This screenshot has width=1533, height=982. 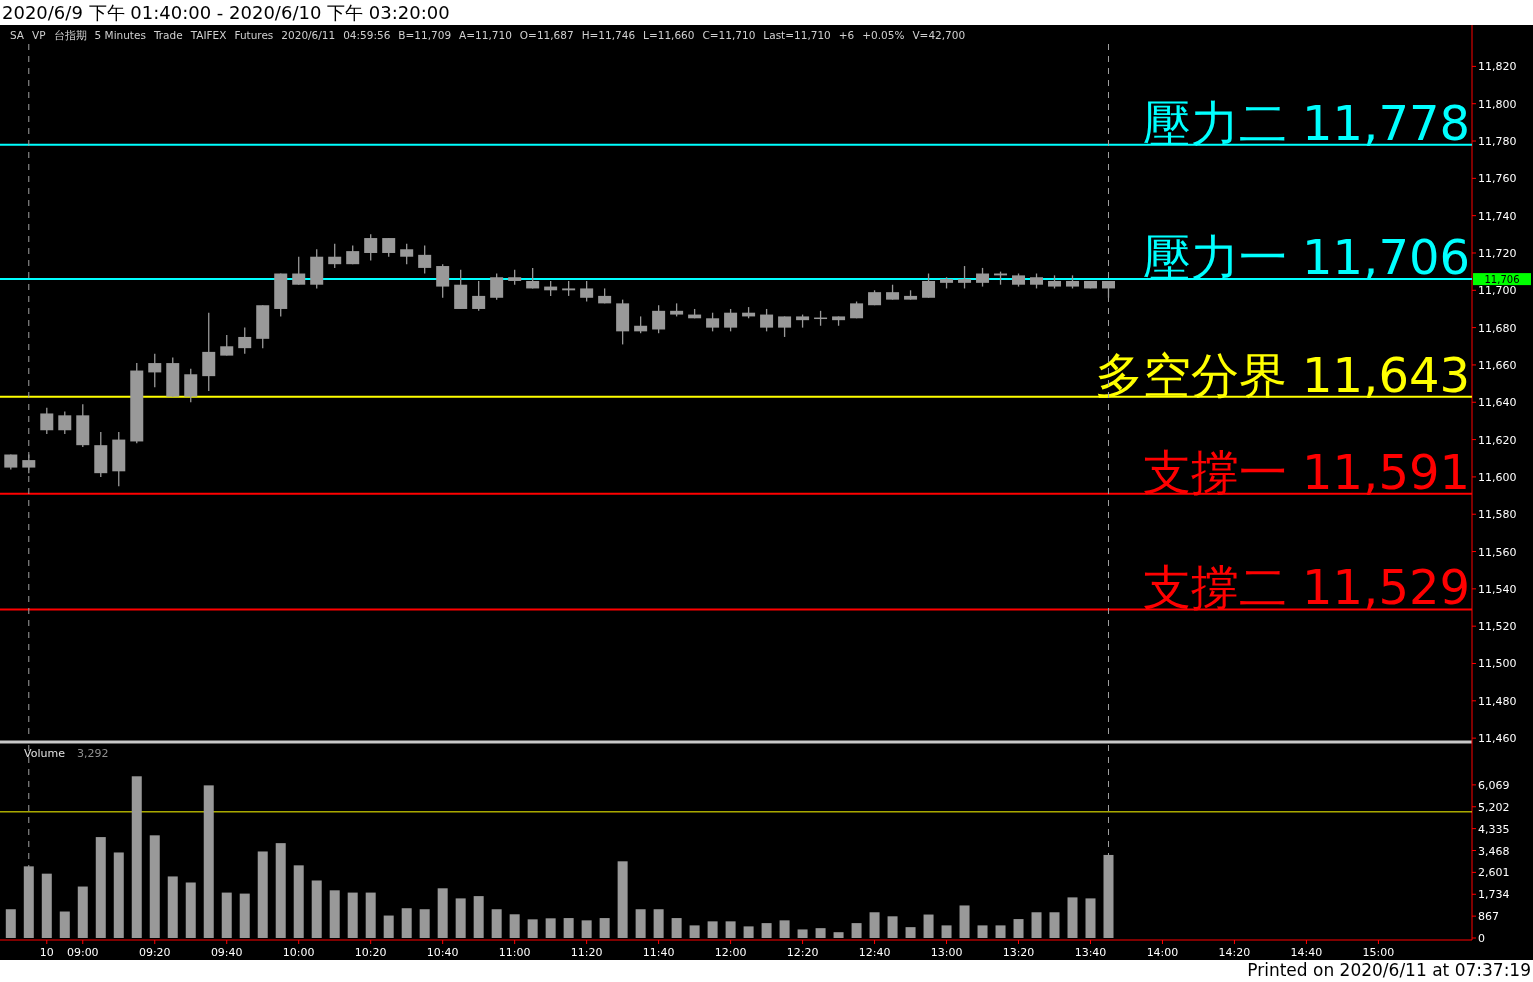 What do you see at coordinates (46, 952) in the screenshot?
I see `x-tick-label: 10` at bounding box center [46, 952].